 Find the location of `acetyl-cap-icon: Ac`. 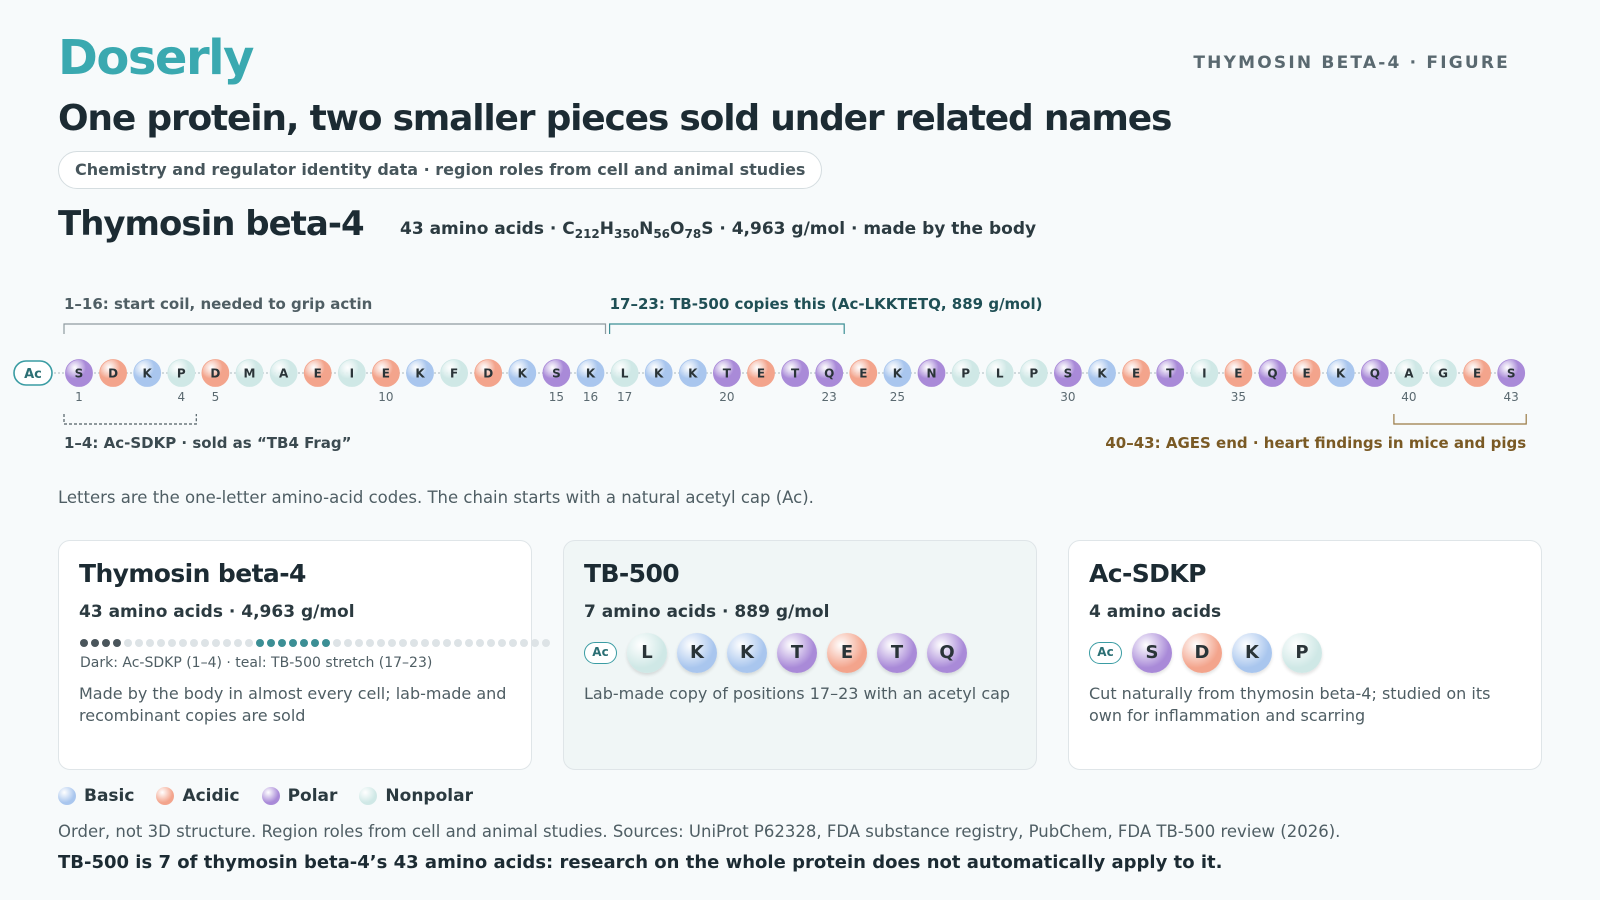

acetyl-cap-icon: Ac is located at coordinates (600, 653).